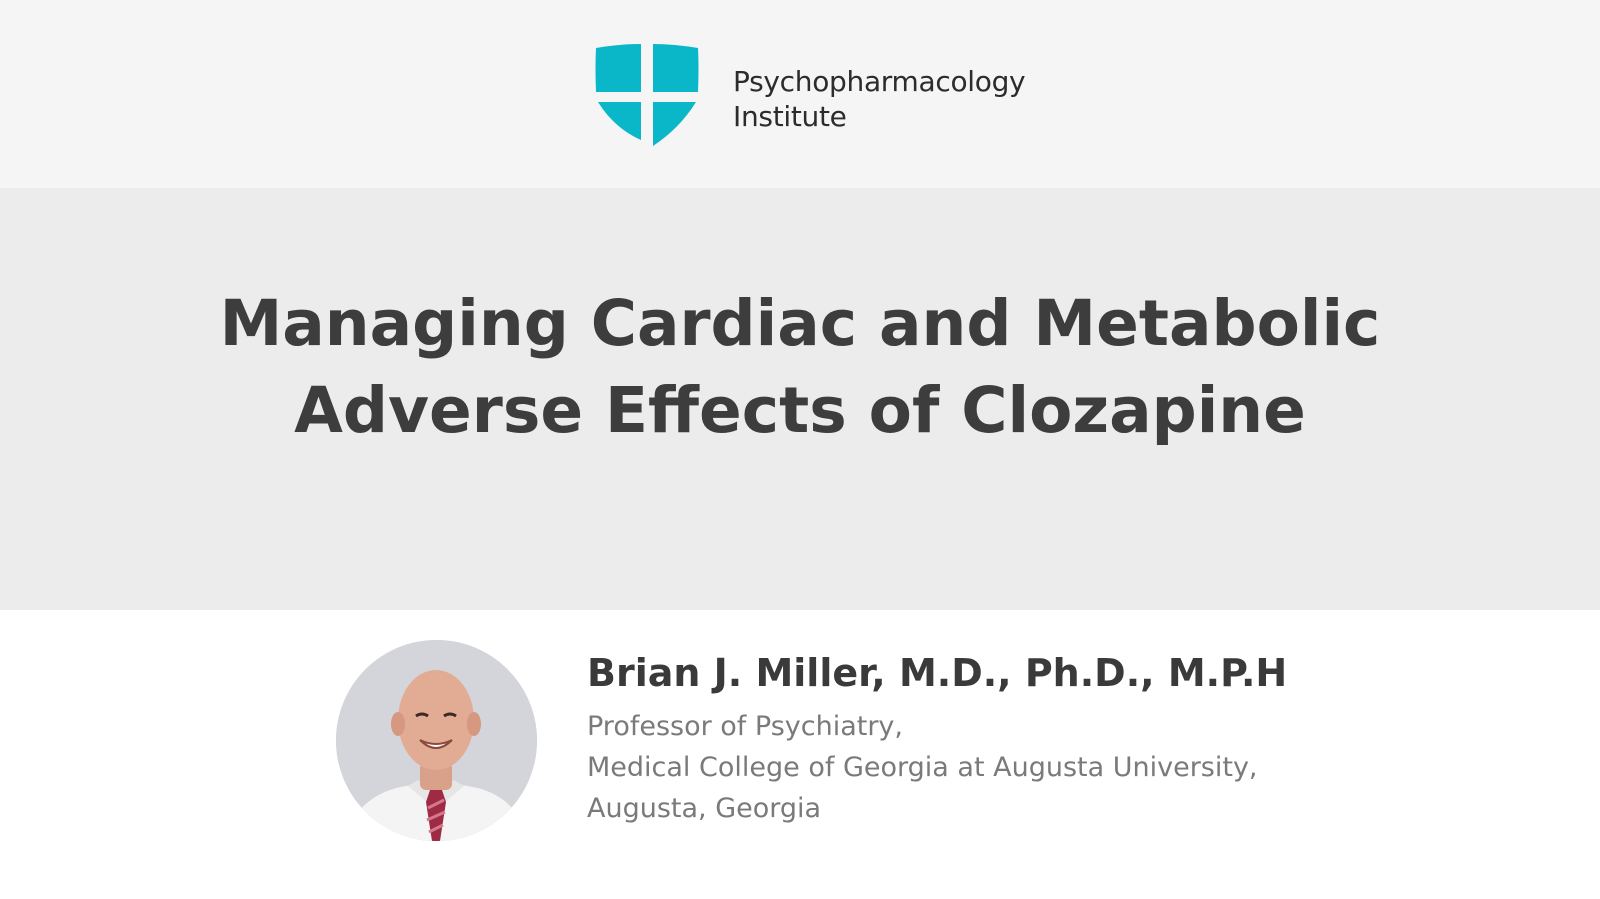 This screenshot has height=899, width=1600. What do you see at coordinates (647, 95) in the screenshot?
I see `shield-cross-logo-icon` at bounding box center [647, 95].